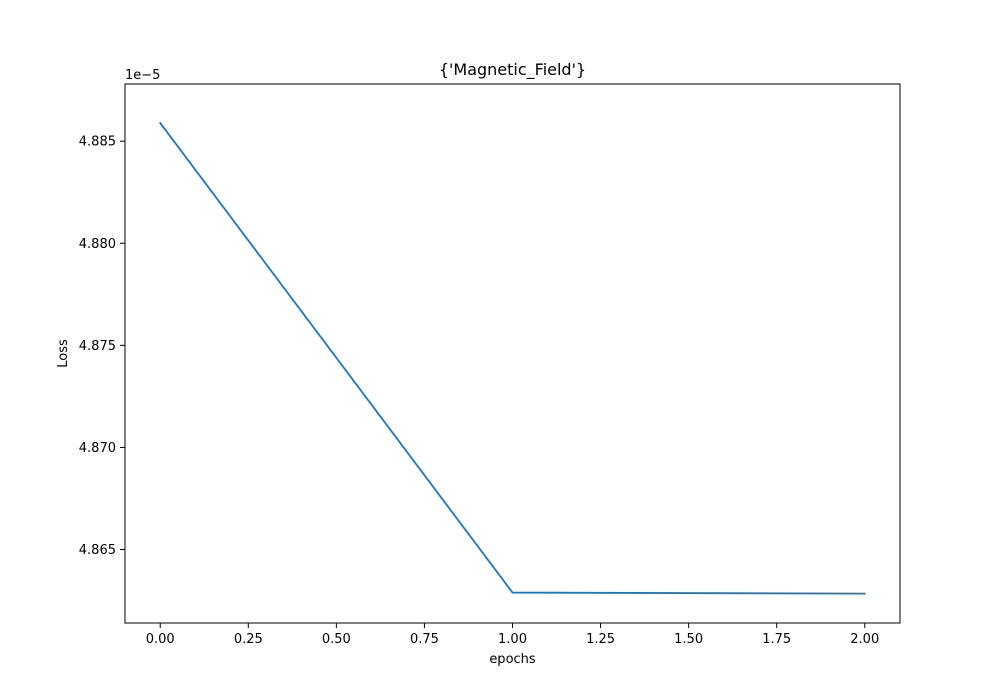  I want to click on y-axis-label: Loss, so click(63, 353).